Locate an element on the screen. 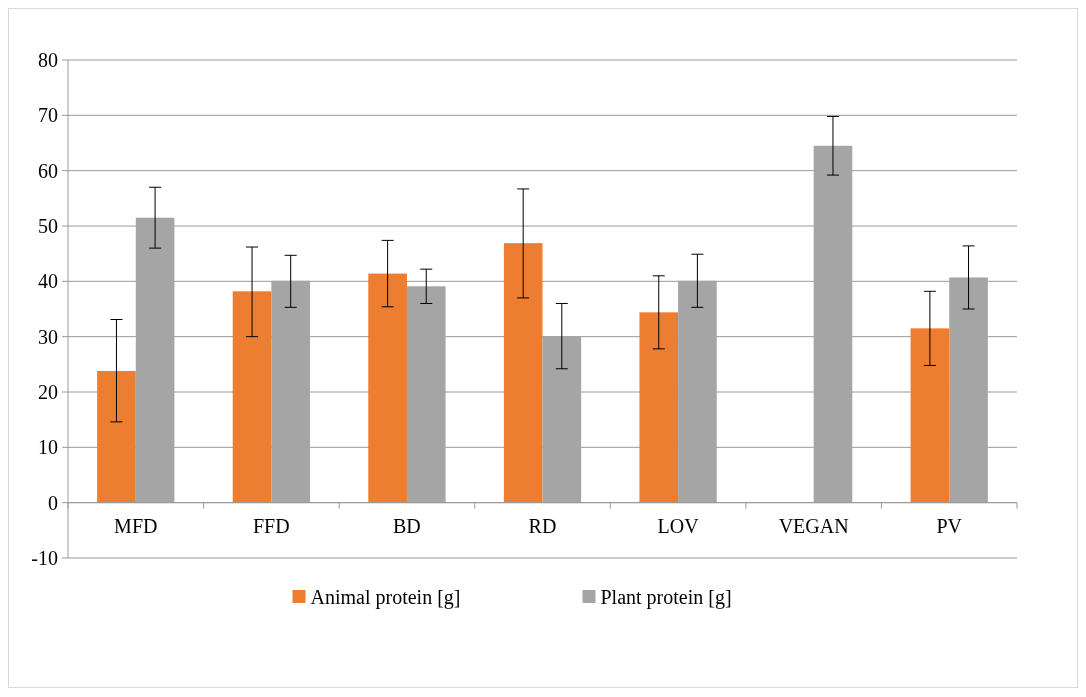  y-tick-label: 30 is located at coordinates (48, 336).